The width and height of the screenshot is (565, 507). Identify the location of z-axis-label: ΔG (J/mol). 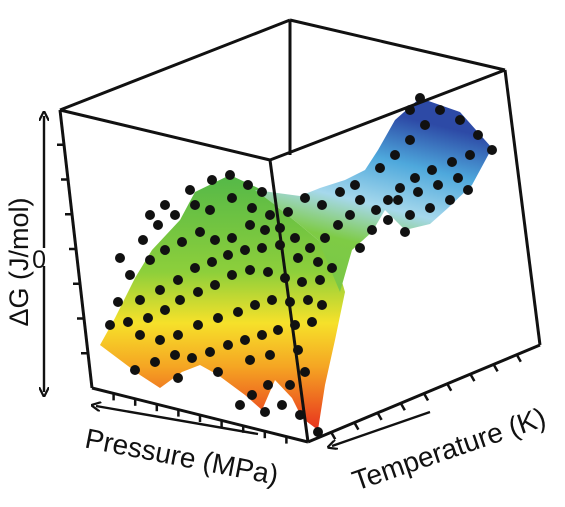
(19, 261).